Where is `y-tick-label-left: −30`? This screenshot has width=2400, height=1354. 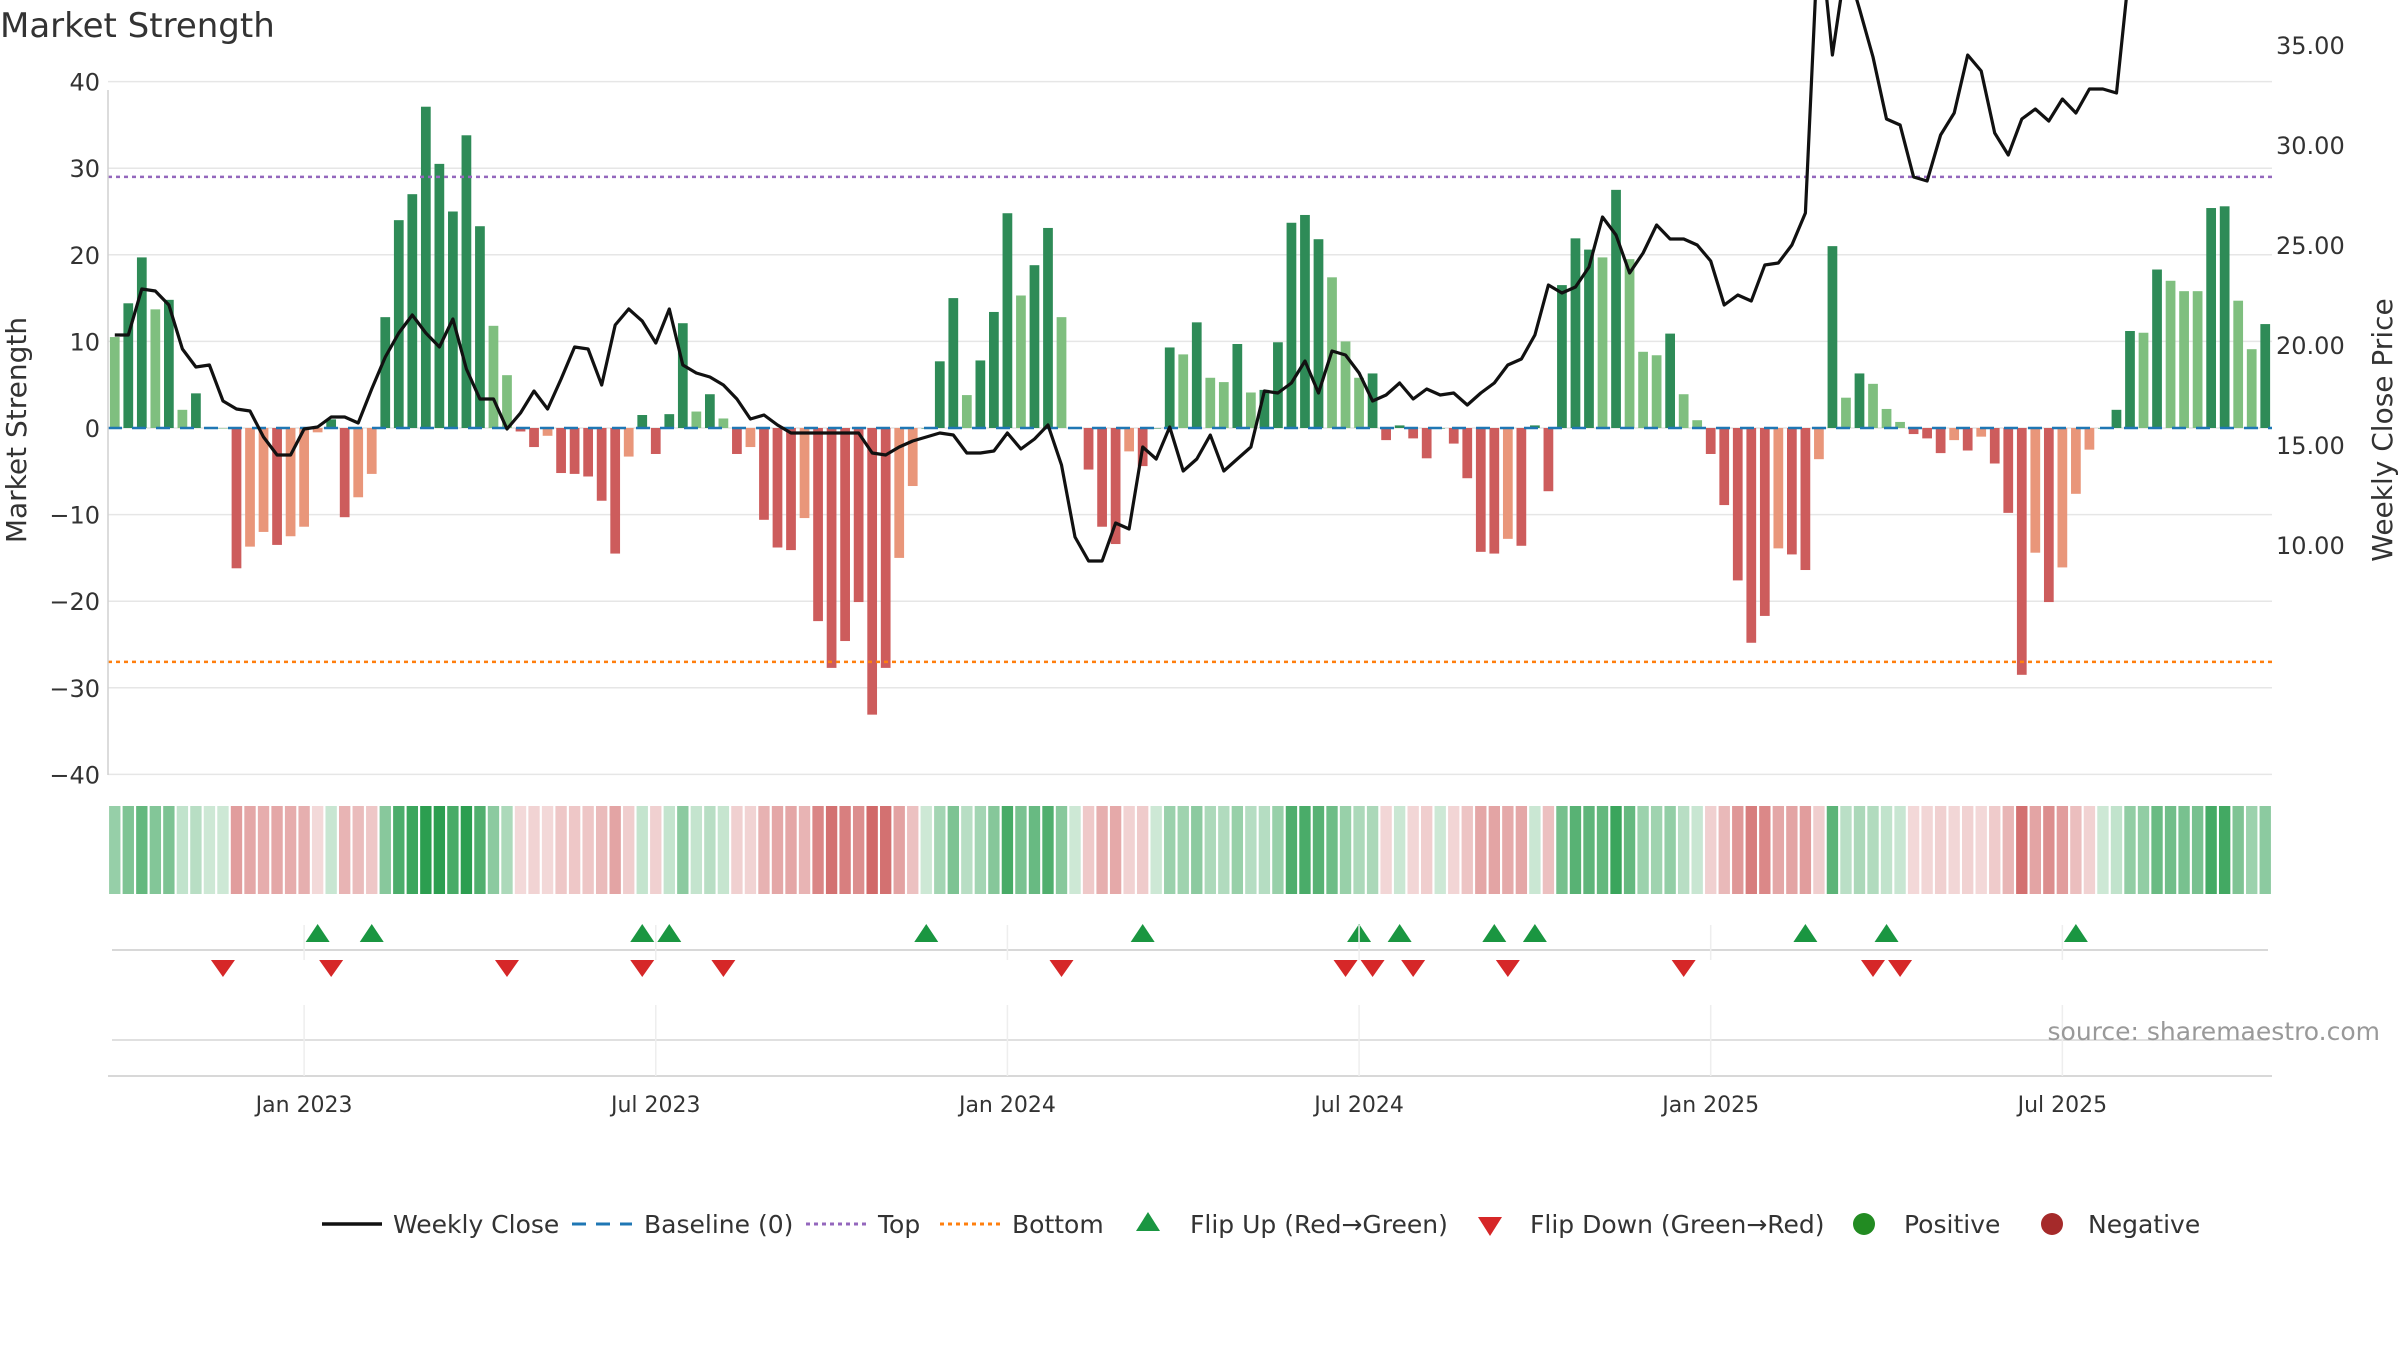
y-tick-label-left: −30 is located at coordinates (74, 689).